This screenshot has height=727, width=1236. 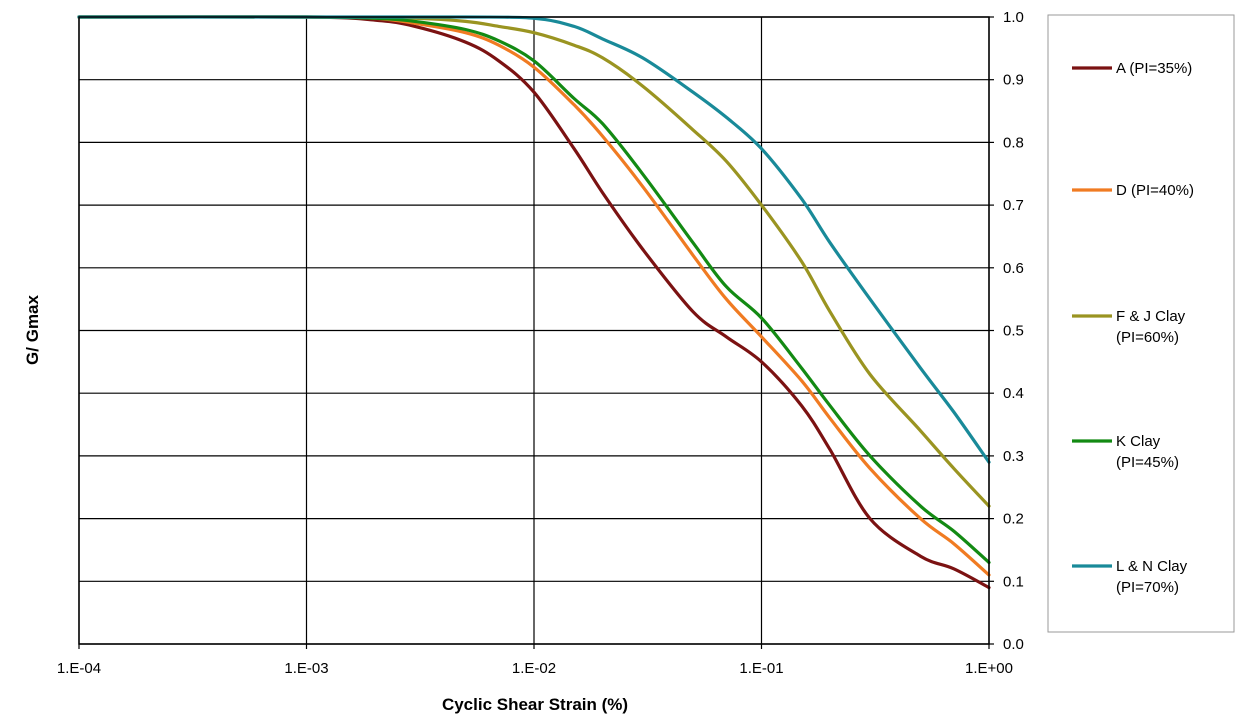 What do you see at coordinates (1154, 68) in the screenshot?
I see `legend-label: A (PI=35%)` at bounding box center [1154, 68].